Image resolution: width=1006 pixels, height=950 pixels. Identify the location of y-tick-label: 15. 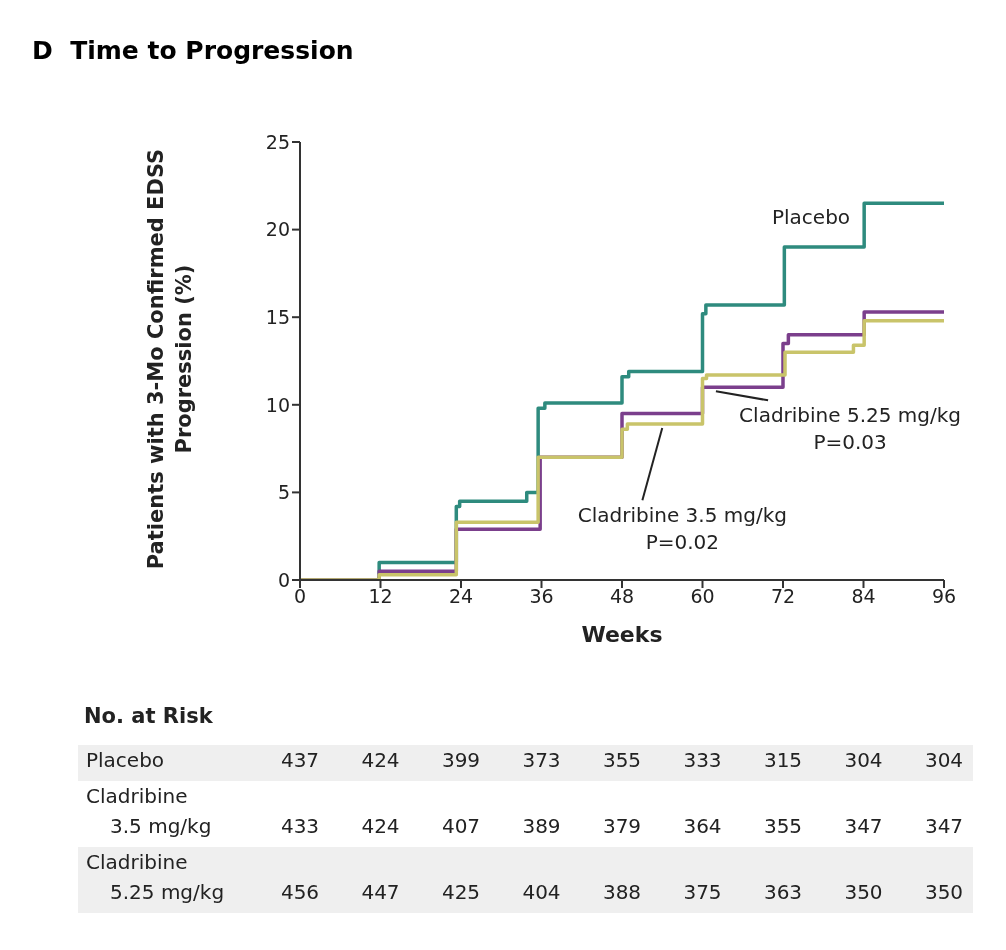
(277, 316).